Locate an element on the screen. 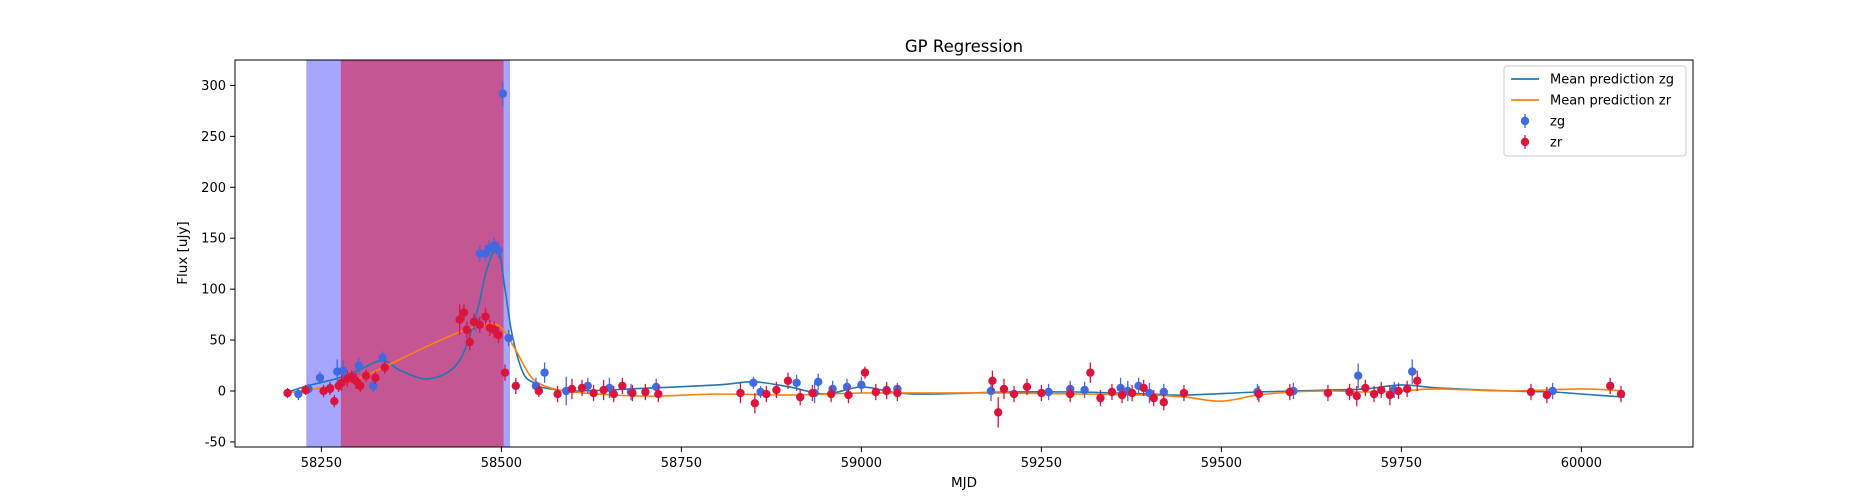  x-tick-label: 58250 is located at coordinates (321, 463).